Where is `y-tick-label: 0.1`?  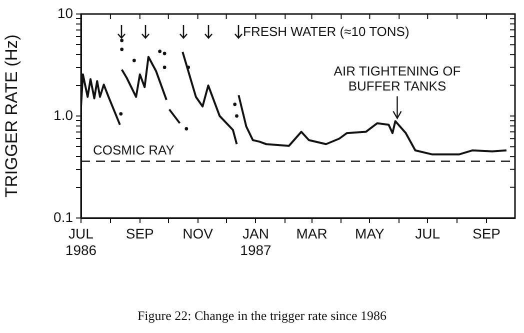 y-tick-label: 0.1 is located at coordinates (64, 216).